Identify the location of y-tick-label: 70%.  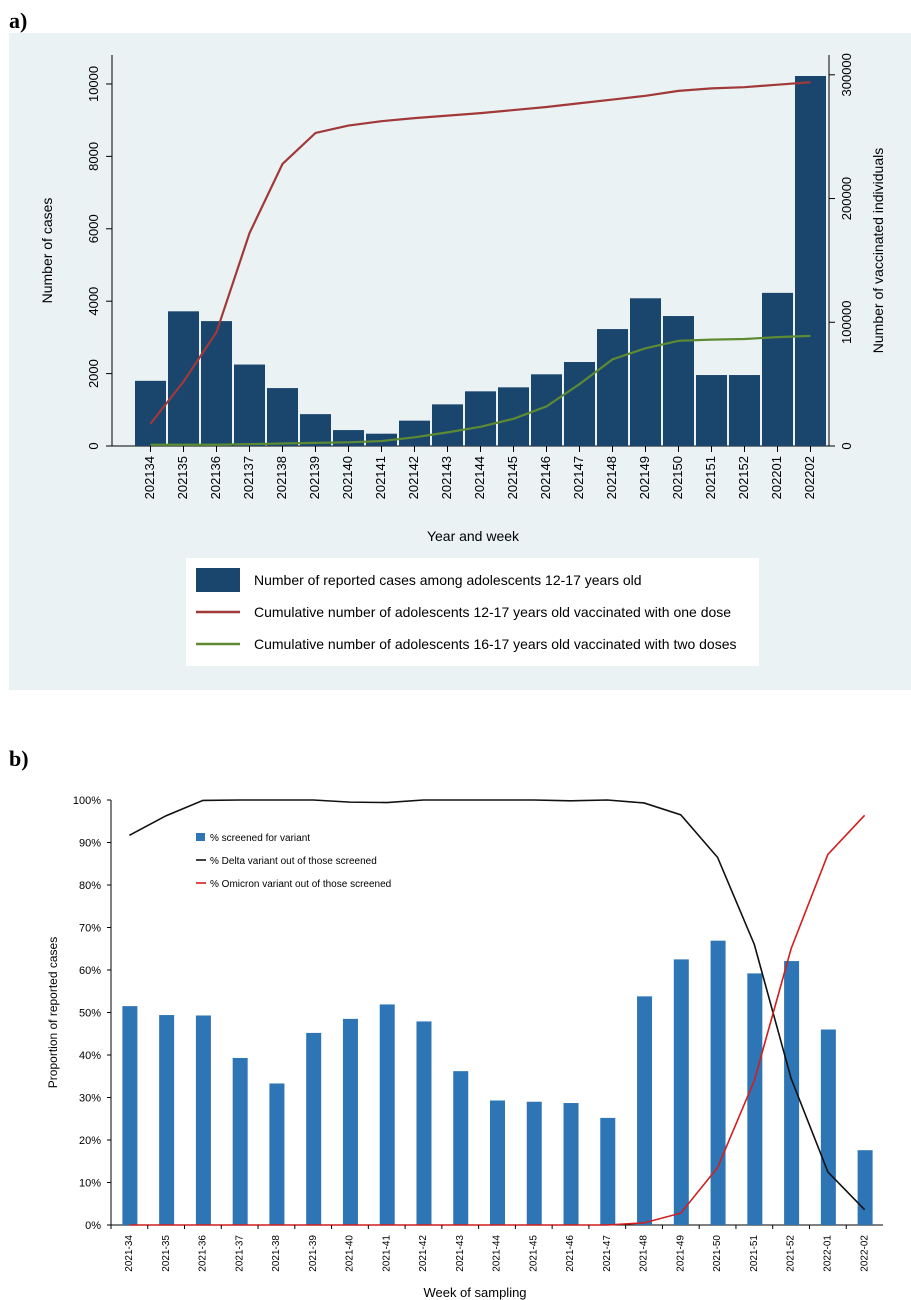
(90, 929).